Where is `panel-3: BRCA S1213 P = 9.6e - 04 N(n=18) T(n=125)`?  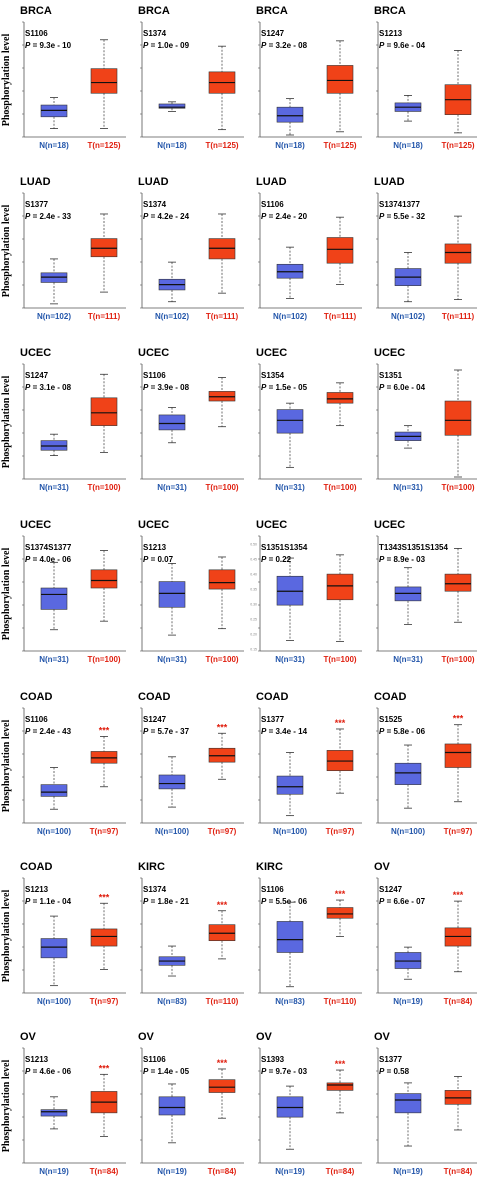
panel-3: BRCA S1213 P = 9.6e - 04 N(n=18) T(n=125) is located at coordinates (425, 77).